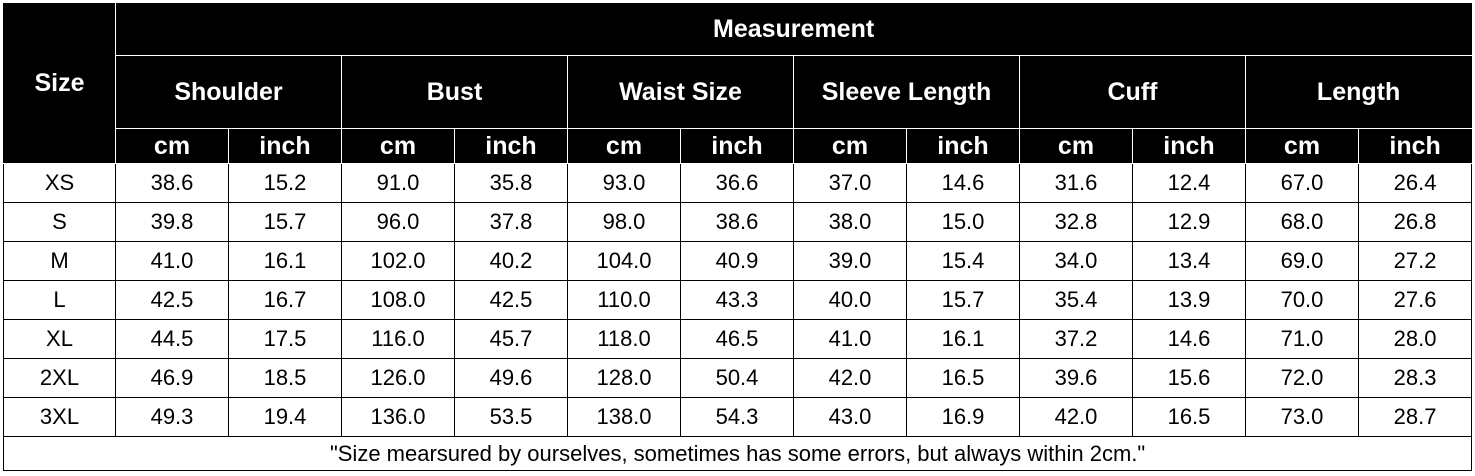  I want to click on value-cell: 54.3, so click(737, 417).